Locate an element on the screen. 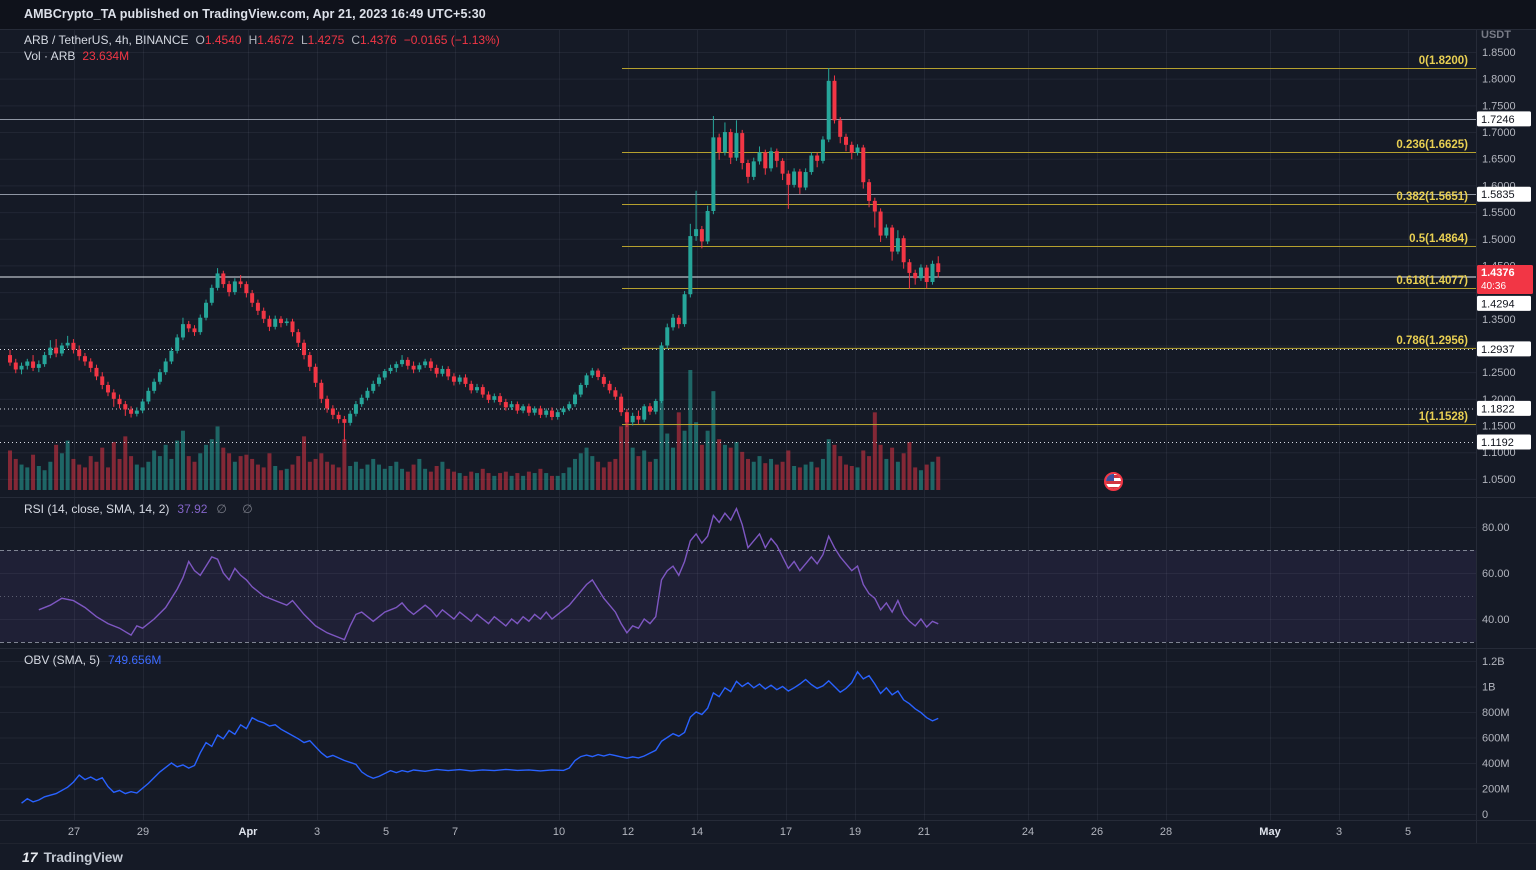 The height and width of the screenshot is (870, 1536). axis-tick-label: 1.7246 is located at coordinates (1498, 120).